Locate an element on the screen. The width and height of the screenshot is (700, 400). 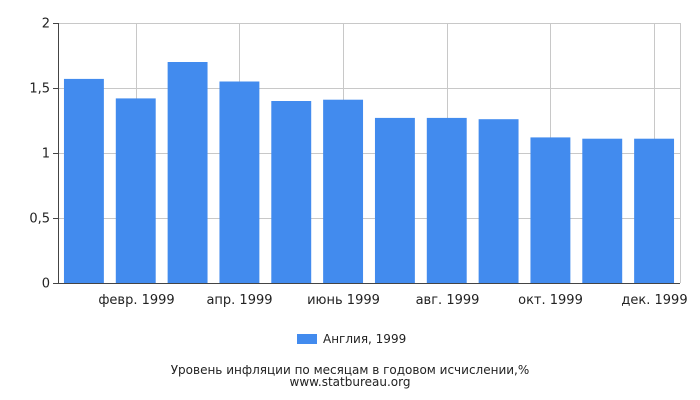
legend-swatch is located at coordinates (307, 339).